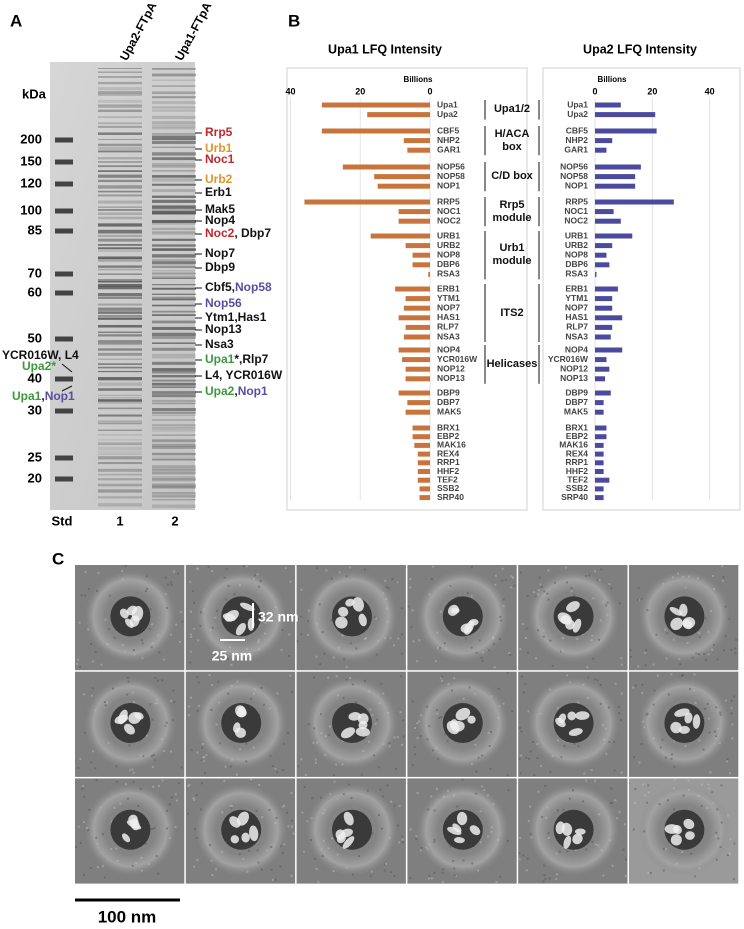 The width and height of the screenshot is (744, 929). Describe the element at coordinates (577, 479) in the screenshot. I see `category-label: TEF2` at that location.